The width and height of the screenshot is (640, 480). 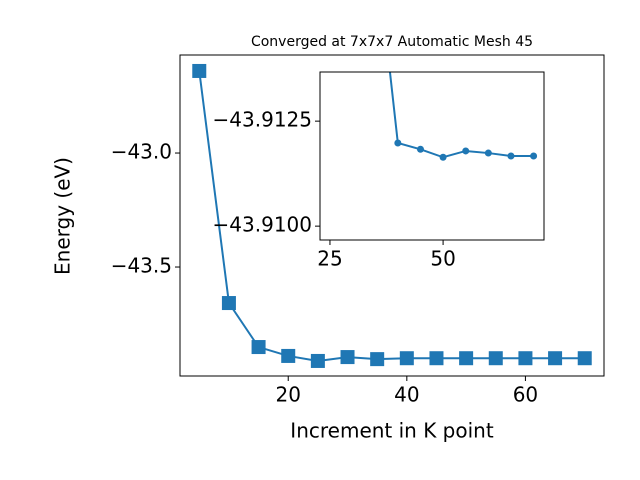 What do you see at coordinates (141, 266) in the screenshot?
I see `y-tick-label: −43.5` at bounding box center [141, 266].